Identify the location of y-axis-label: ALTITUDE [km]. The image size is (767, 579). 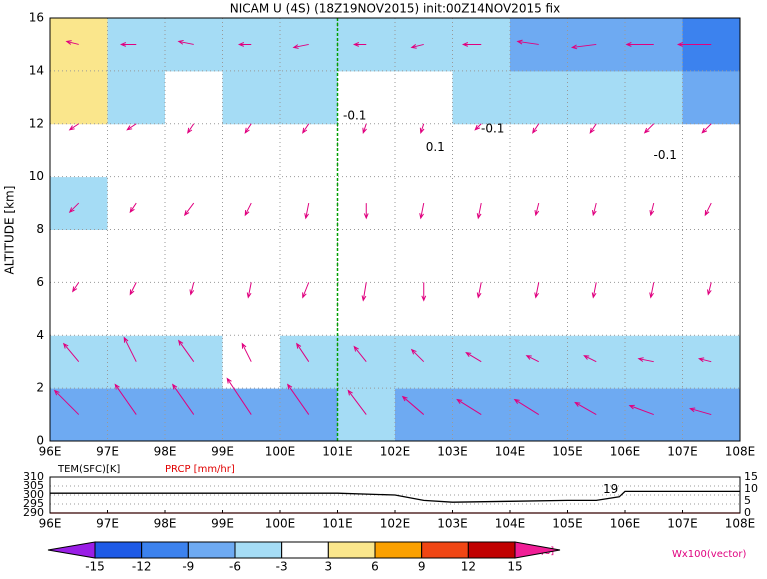
(10, 230).